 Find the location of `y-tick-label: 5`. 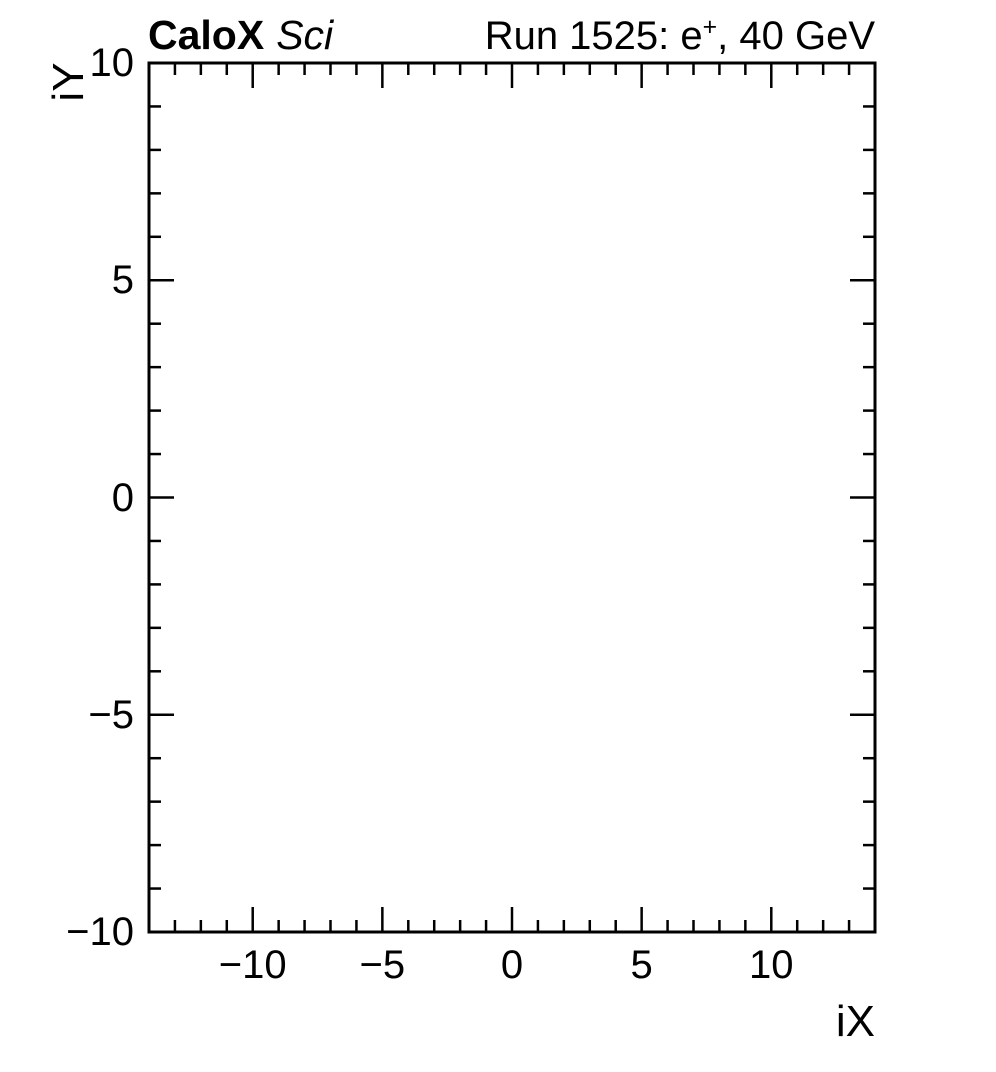

y-tick-label: 5 is located at coordinates (122, 280).